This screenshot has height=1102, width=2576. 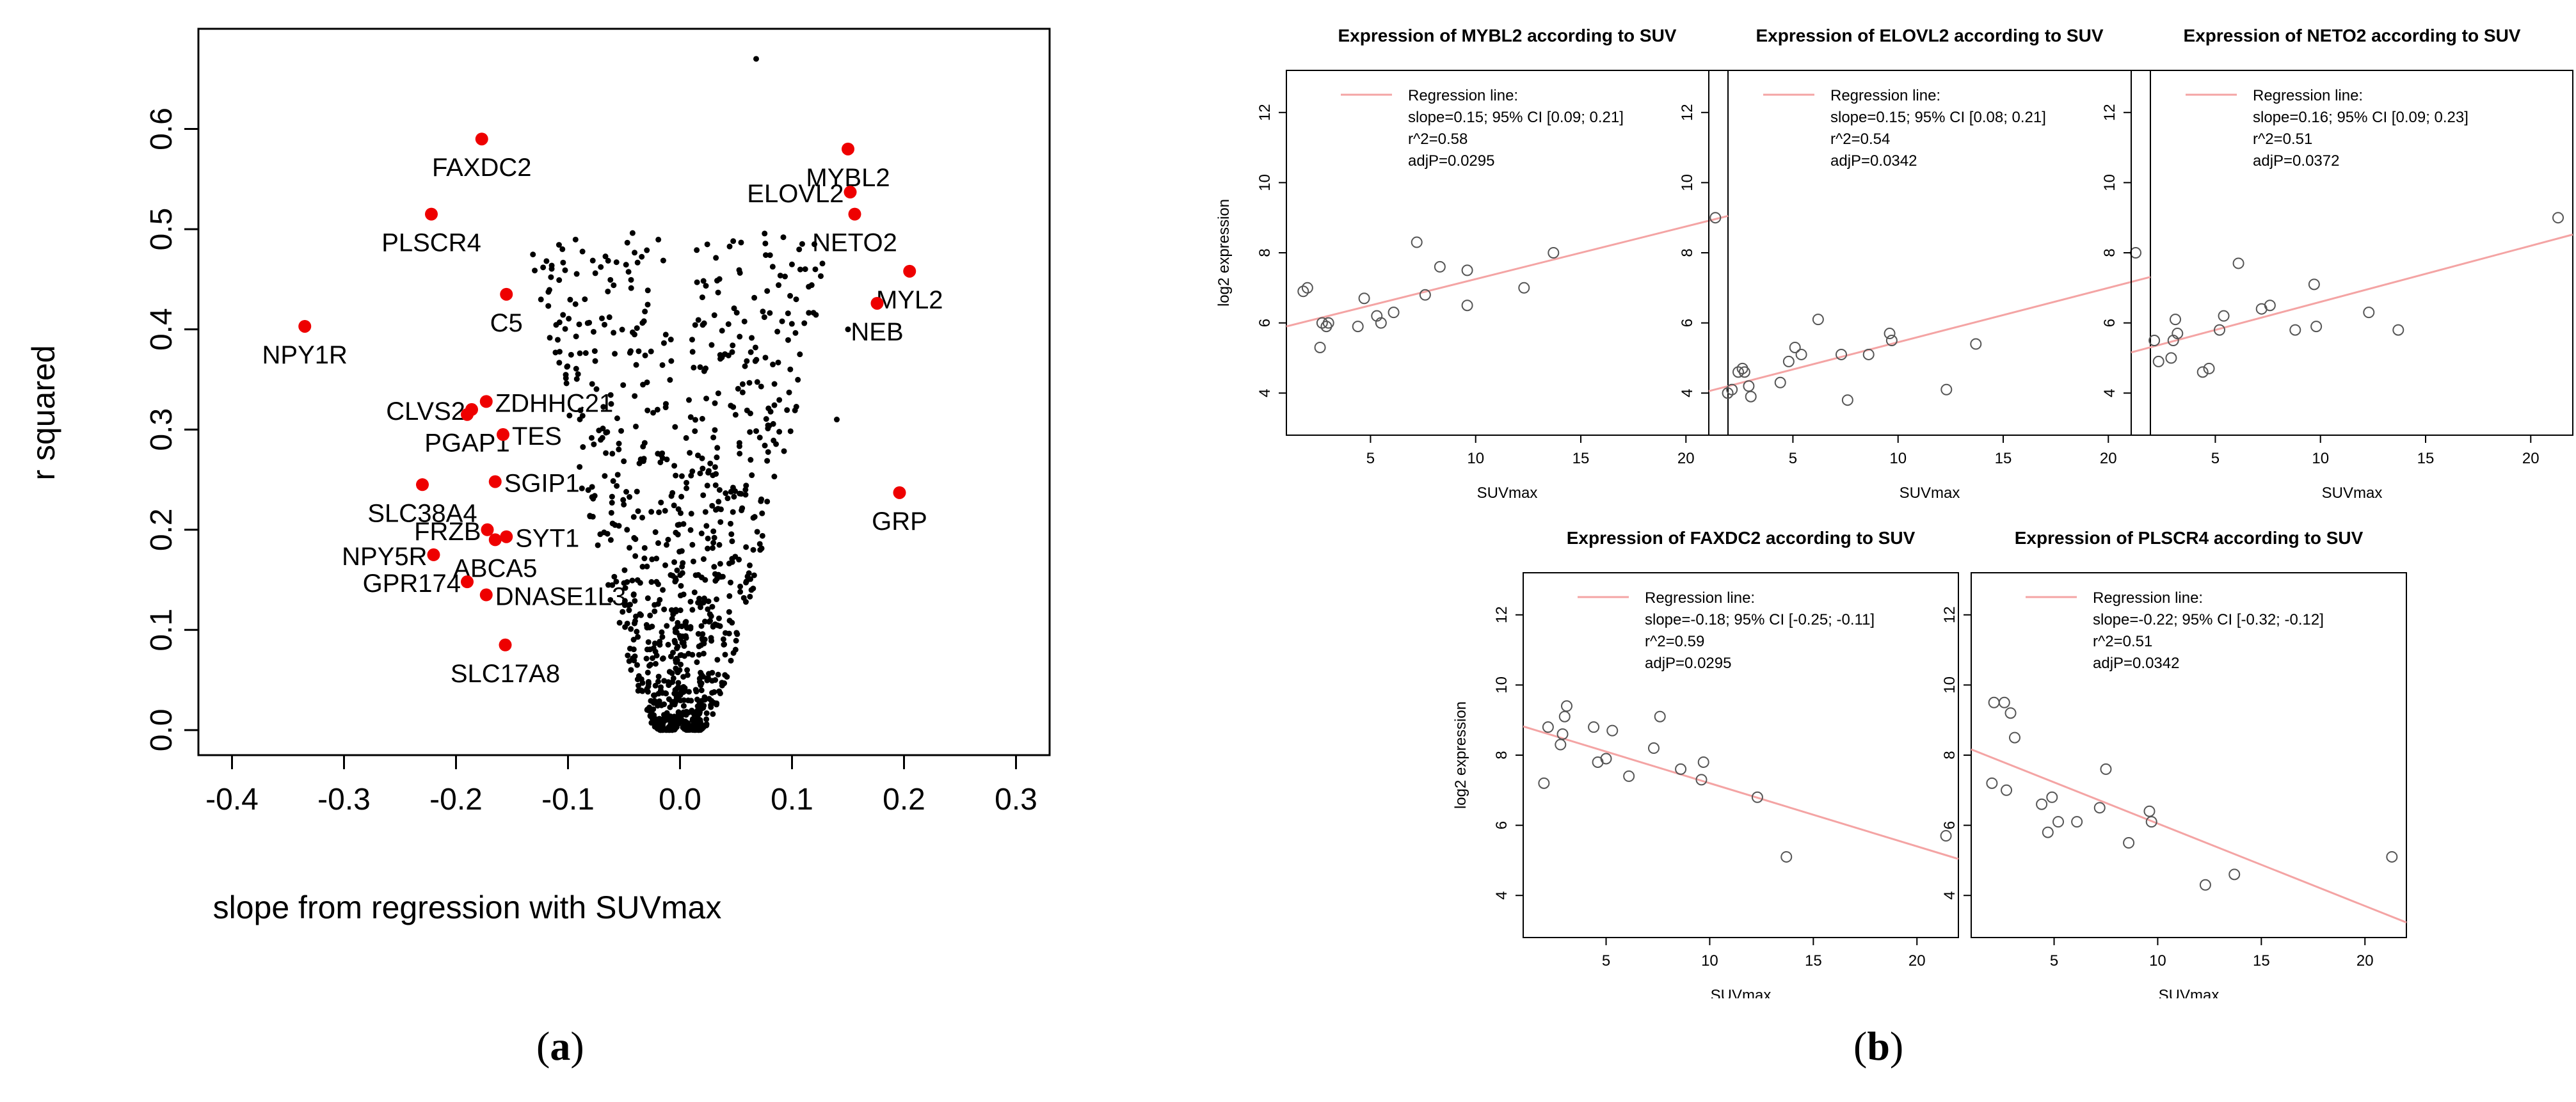 I want to click on volcano-ytick-label: 0.0, so click(x=162, y=729).